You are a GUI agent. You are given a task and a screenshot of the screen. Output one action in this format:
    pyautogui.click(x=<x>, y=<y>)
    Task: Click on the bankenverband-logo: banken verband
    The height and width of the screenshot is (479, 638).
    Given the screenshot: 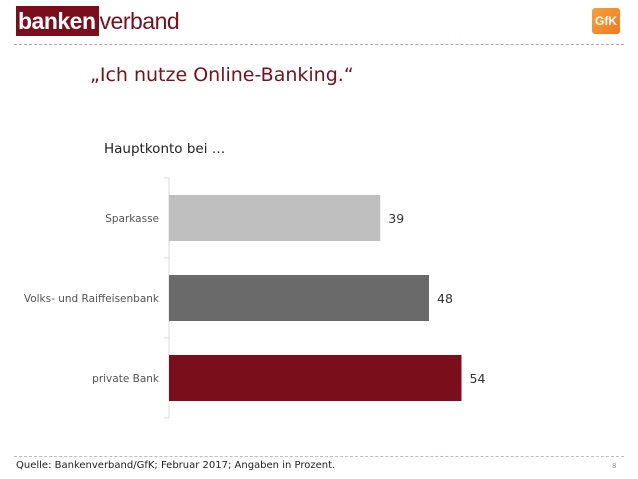 What is the action you would take?
    pyautogui.click(x=98, y=21)
    